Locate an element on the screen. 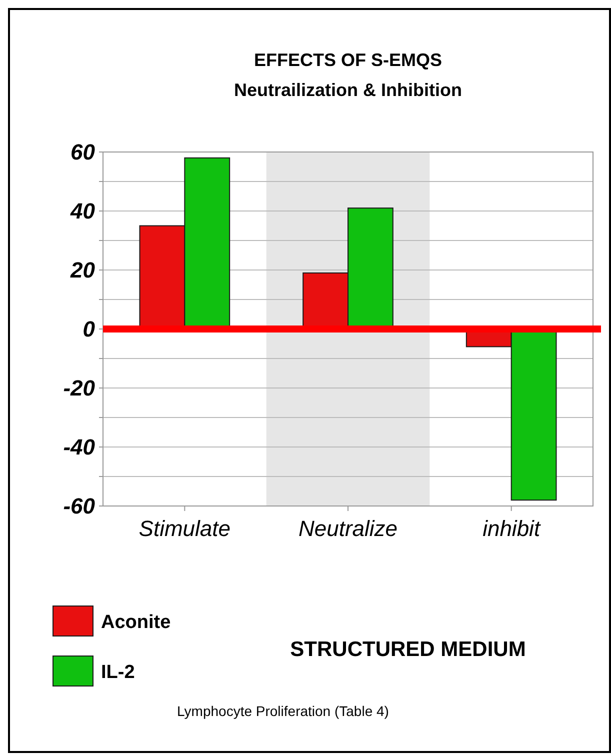  chart-subtitle: Neutrailization & Inhibition is located at coordinates (348, 90).